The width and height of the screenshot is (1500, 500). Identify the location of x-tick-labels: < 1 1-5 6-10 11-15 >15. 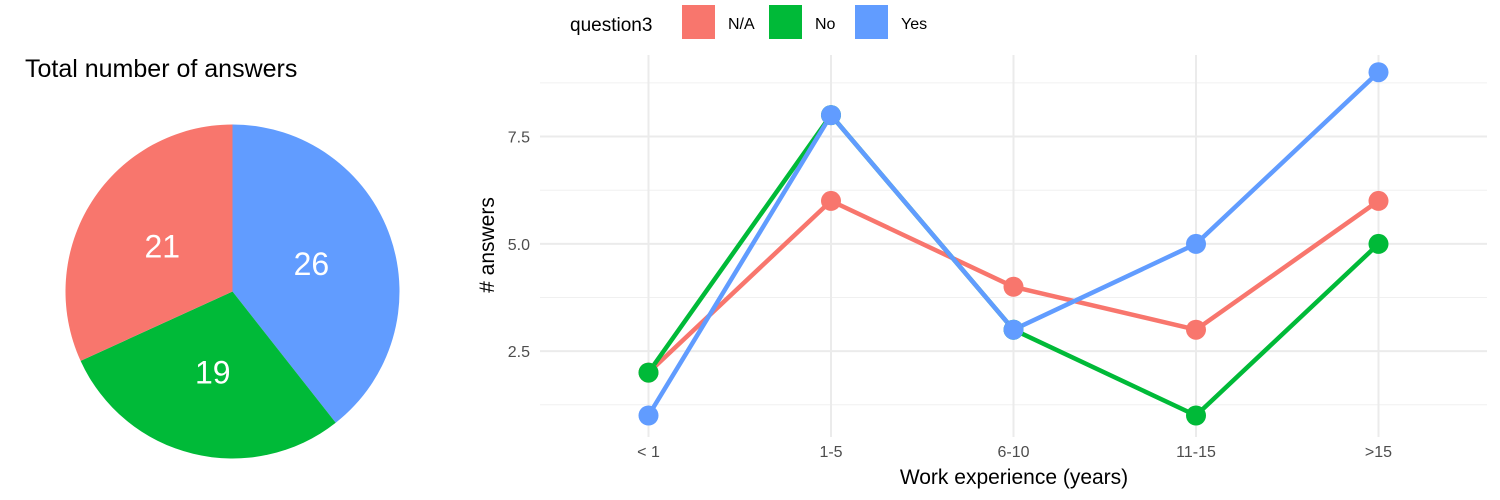
(1014, 452).